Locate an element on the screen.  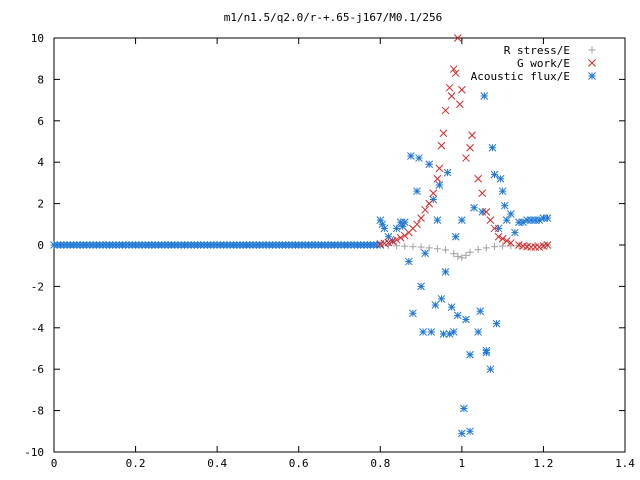
y-tick-label: -10 is located at coordinates (34, 452).